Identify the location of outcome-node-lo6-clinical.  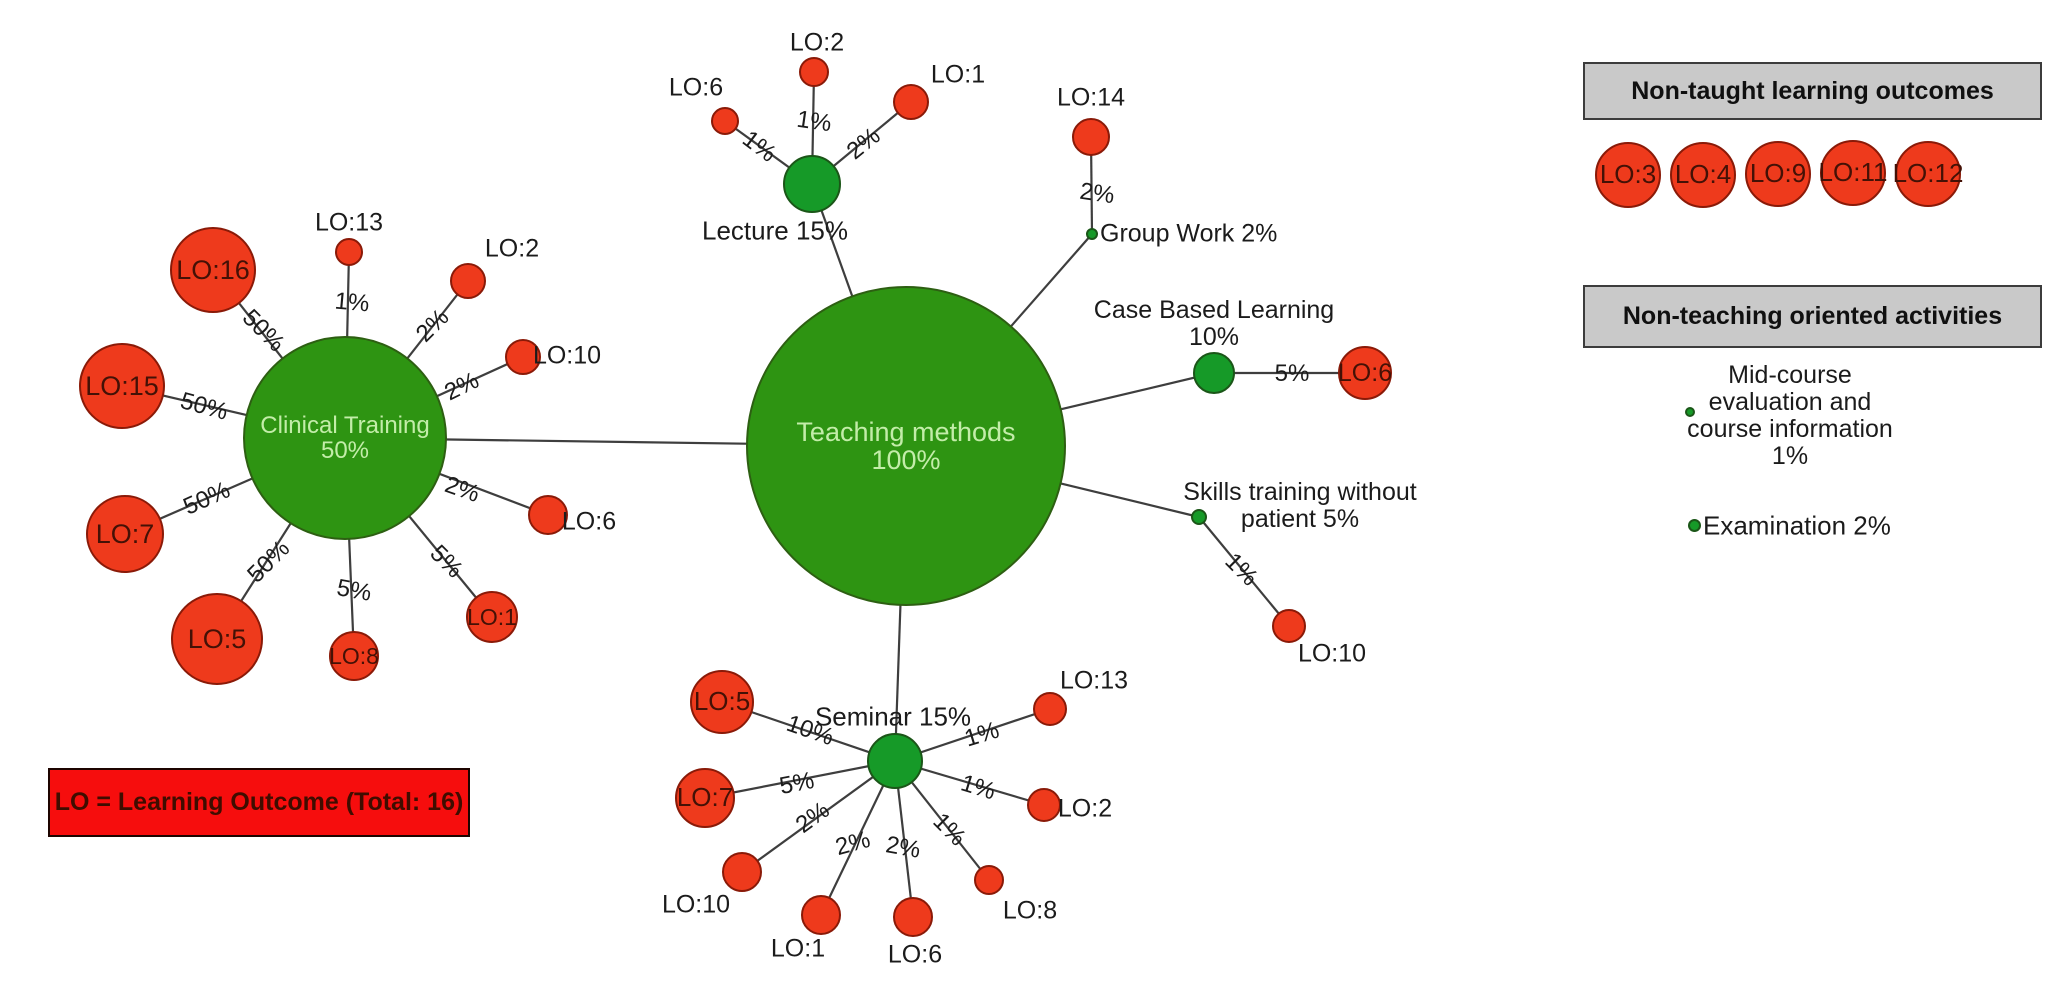
(548, 515).